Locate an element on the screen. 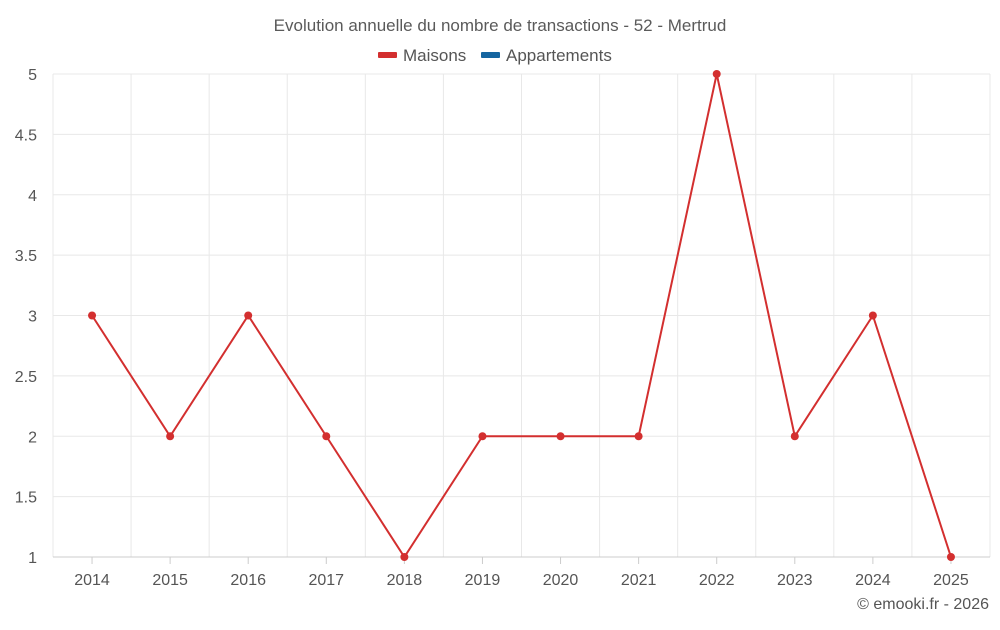  x-tick-label: 2016 is located at coordinates (248, 580).